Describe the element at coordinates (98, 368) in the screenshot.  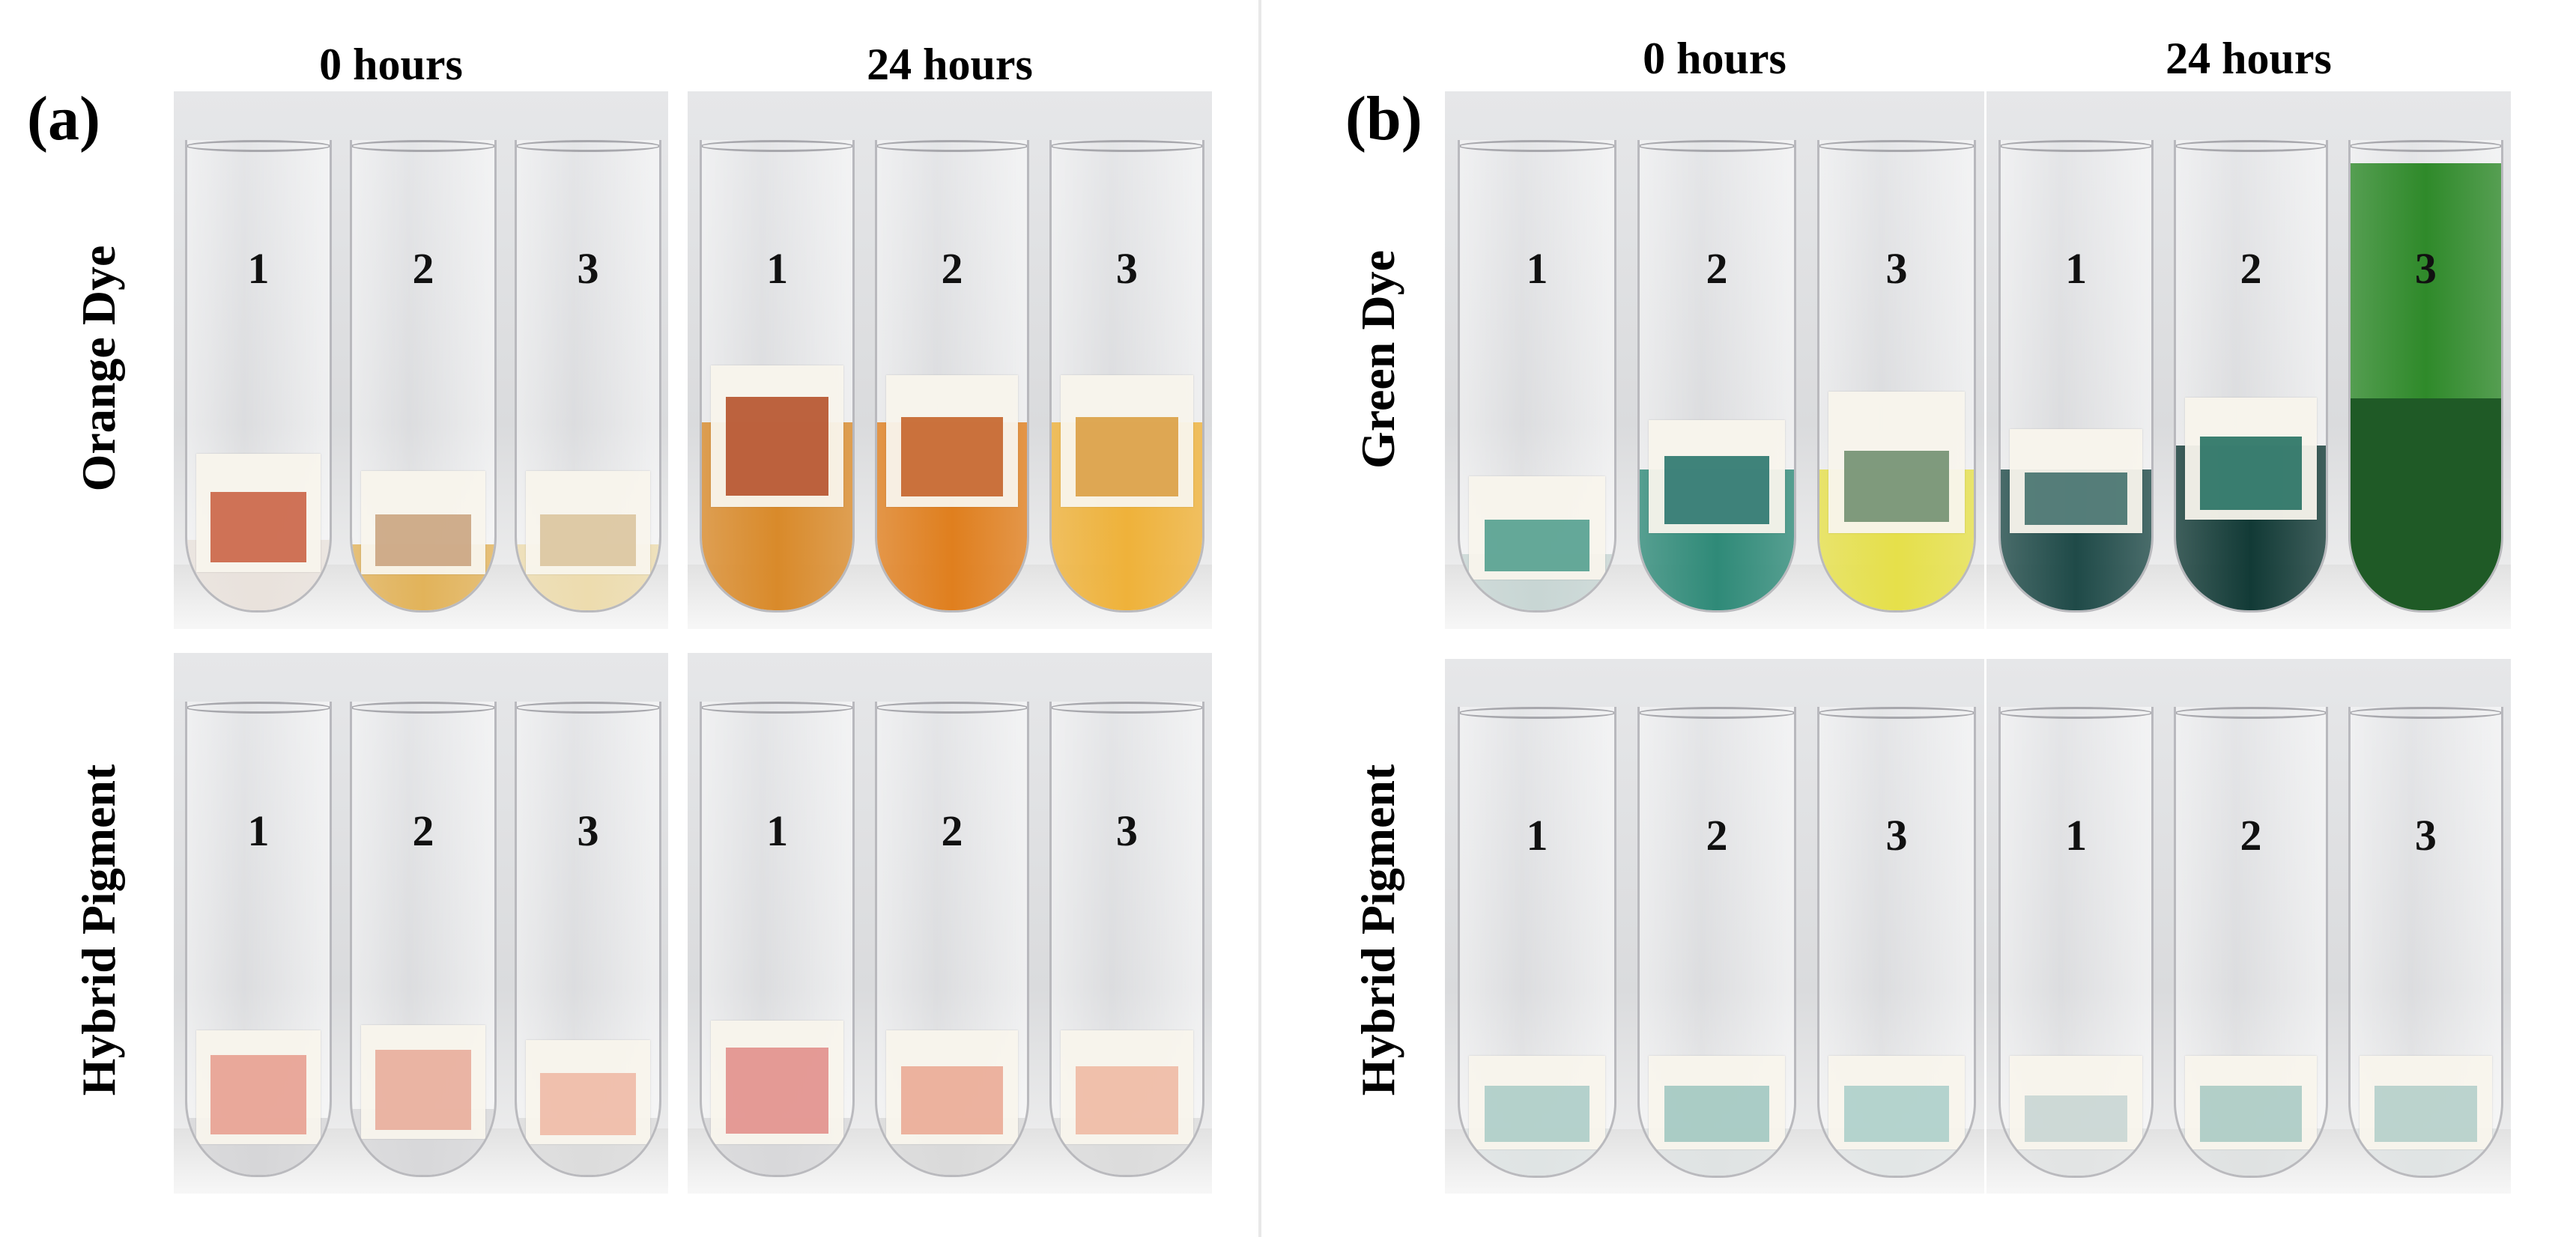
I see `row-label-orange-dye: Orange Dye` at that location.